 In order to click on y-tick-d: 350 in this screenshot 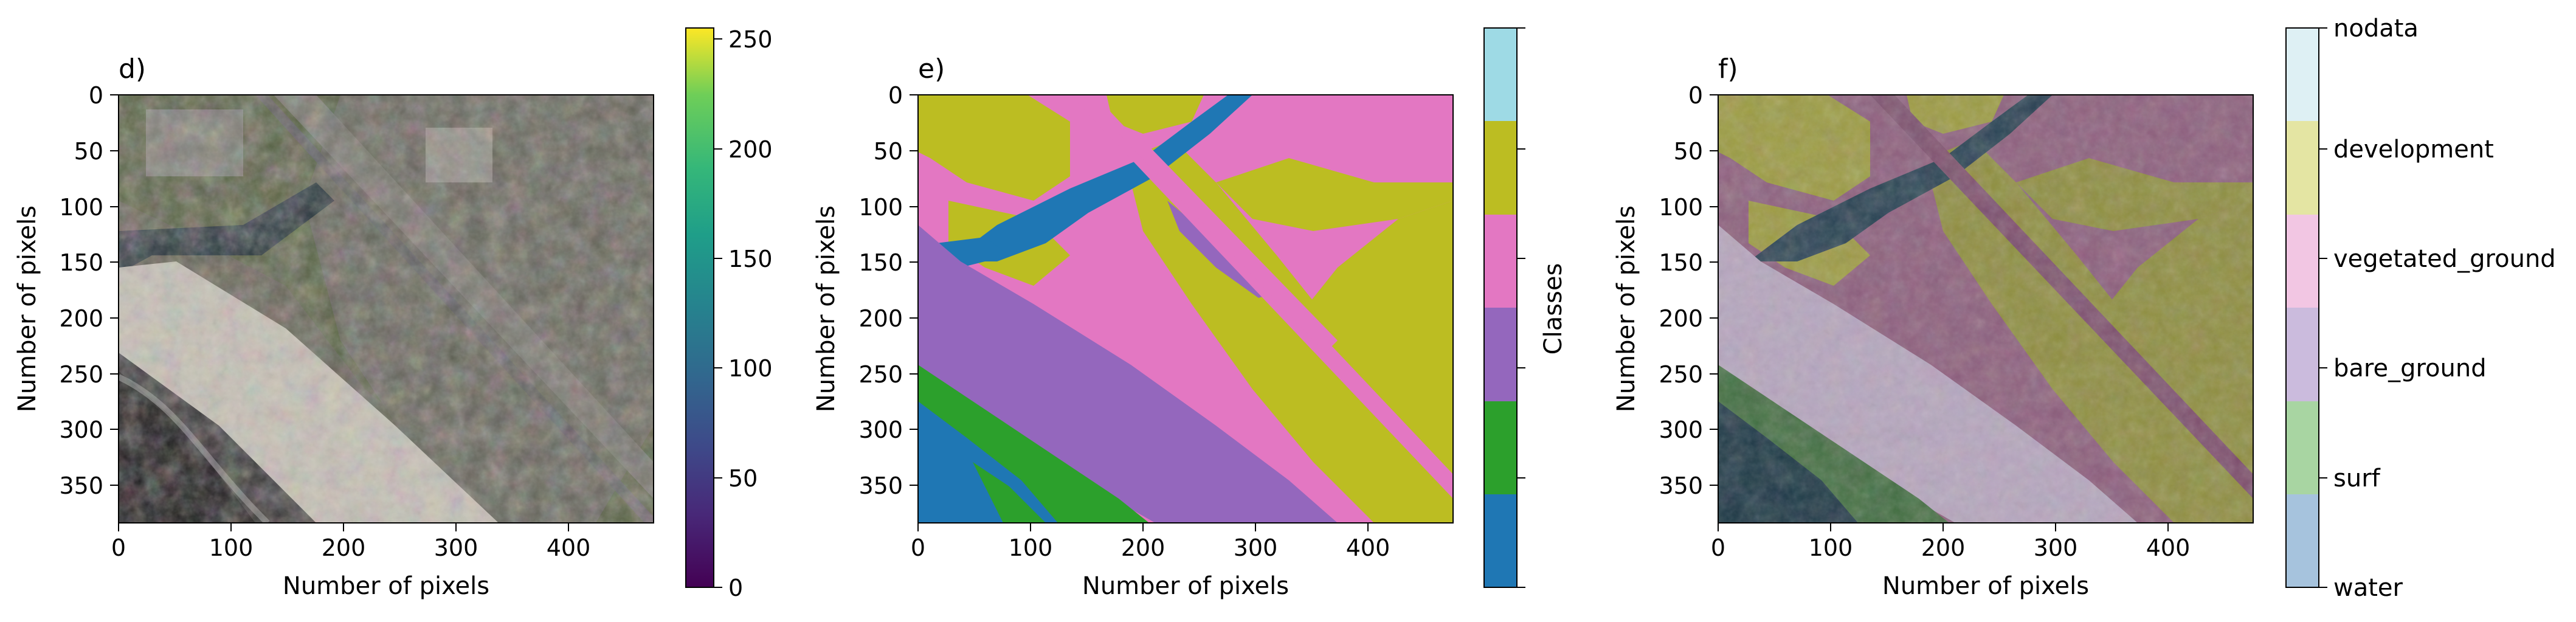, I will do `click(89, 486)`.